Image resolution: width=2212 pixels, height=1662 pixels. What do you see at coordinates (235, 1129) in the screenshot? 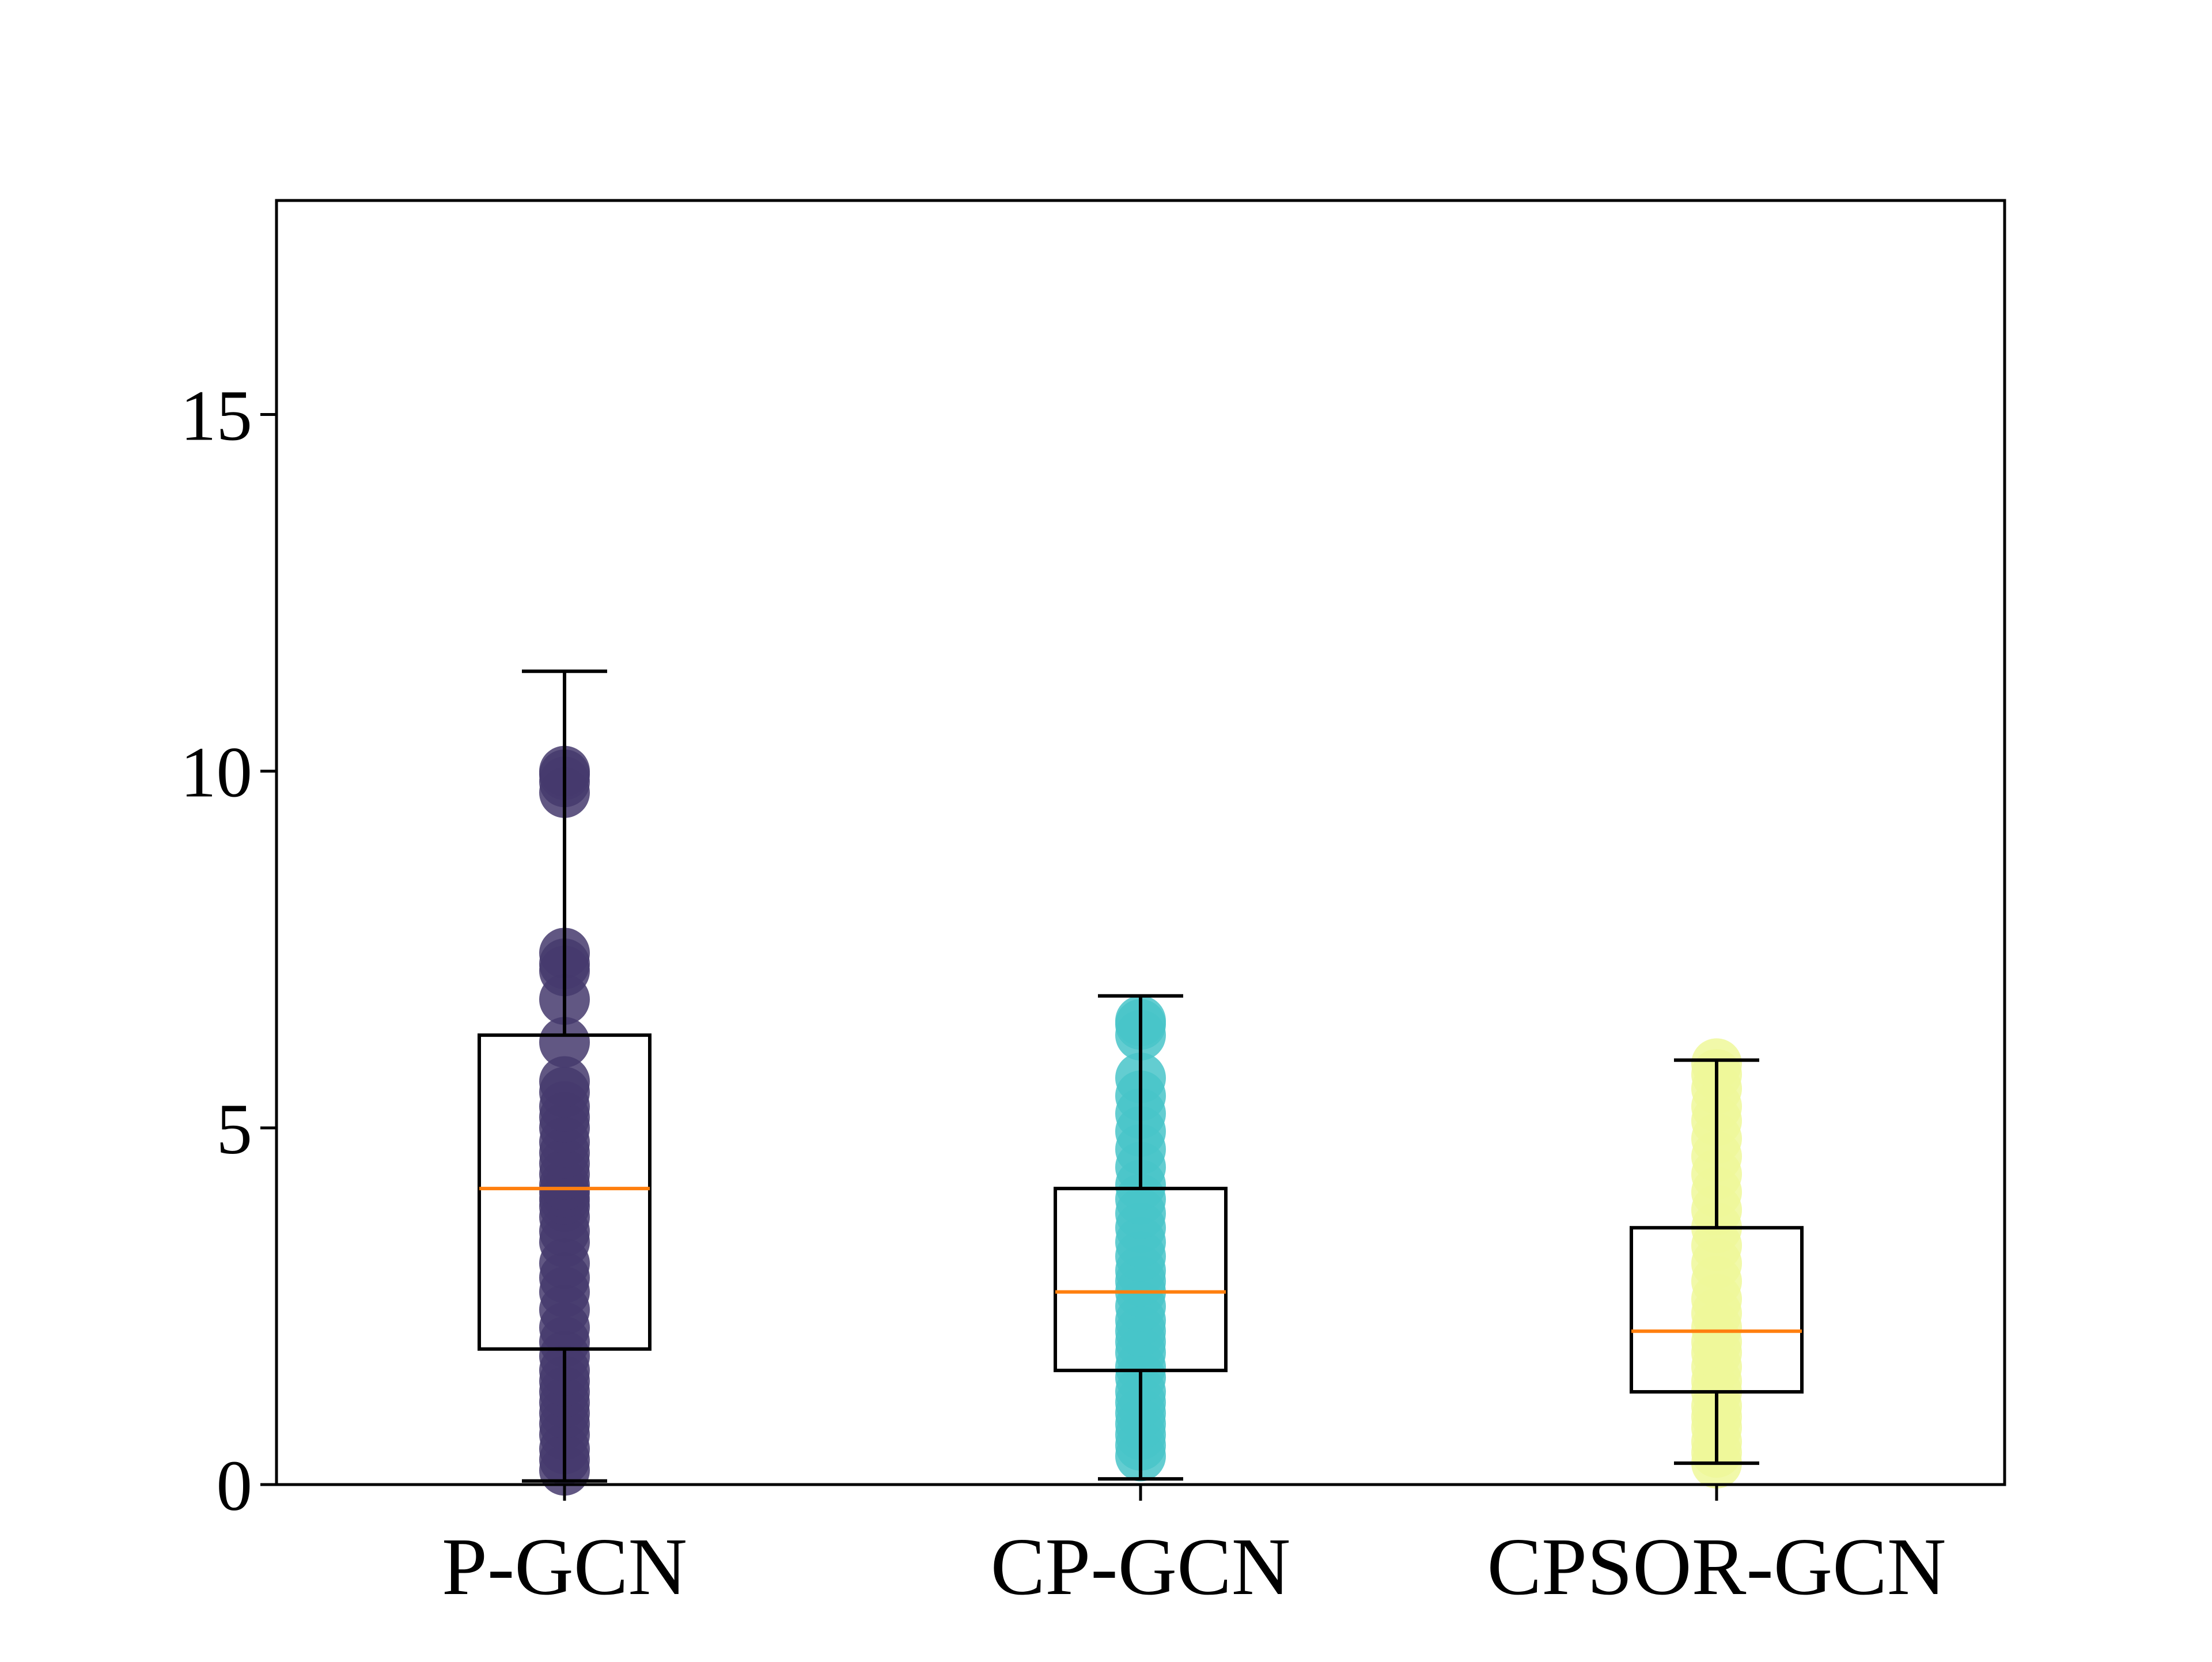
I see `y-tick-label: 5` at bounding box center [235, 1129].